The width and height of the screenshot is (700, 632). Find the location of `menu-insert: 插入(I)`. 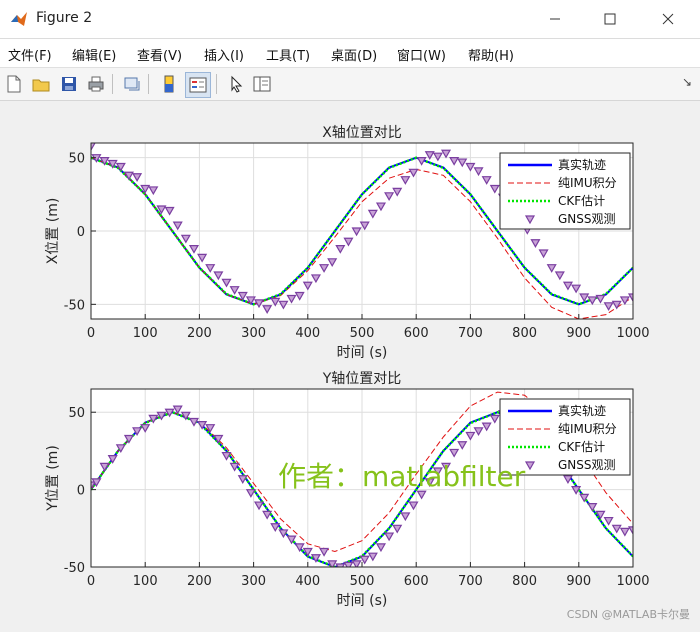

menu-insert: 插入(I) is located at coordinates (224, 56).